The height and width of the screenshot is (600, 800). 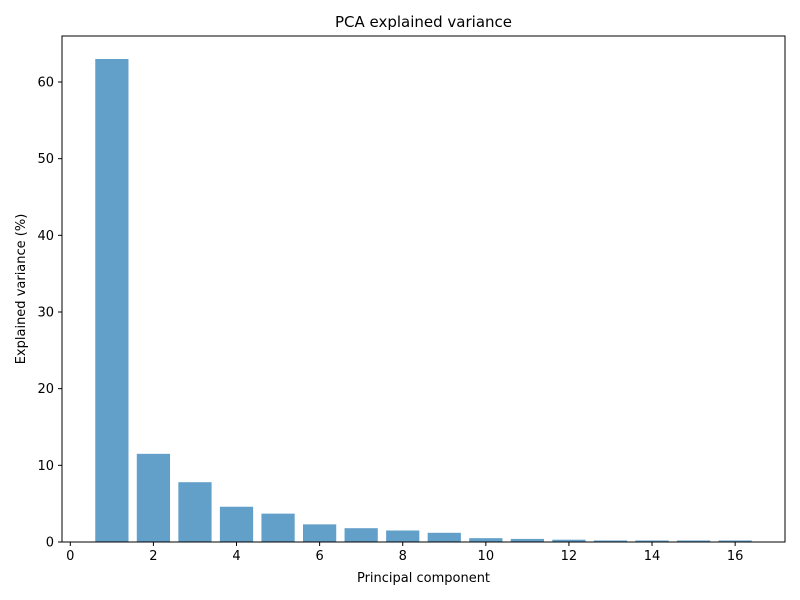 What do you see at coordinates (153, 556) in the screenshot?
I see `x-tick-label: 2` at bounding box center [153, 556].